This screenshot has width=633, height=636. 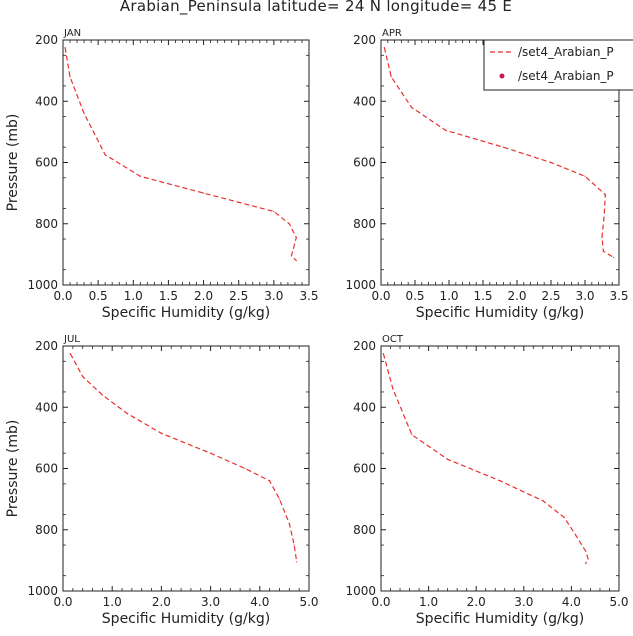 I want to click on panel-label: JUL, so click(x=71, y=339).